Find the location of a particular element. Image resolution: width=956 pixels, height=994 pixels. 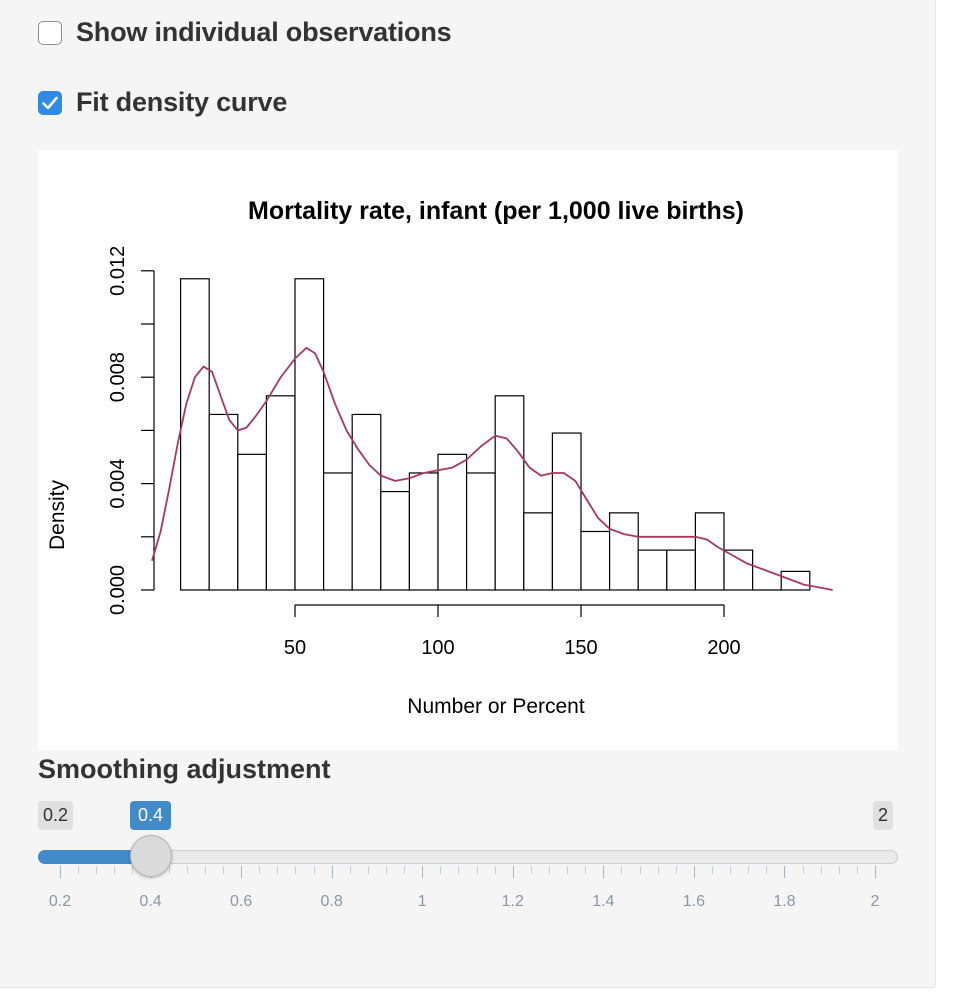

y-tick-label: 0.000 is located at coordinates (118, 590).